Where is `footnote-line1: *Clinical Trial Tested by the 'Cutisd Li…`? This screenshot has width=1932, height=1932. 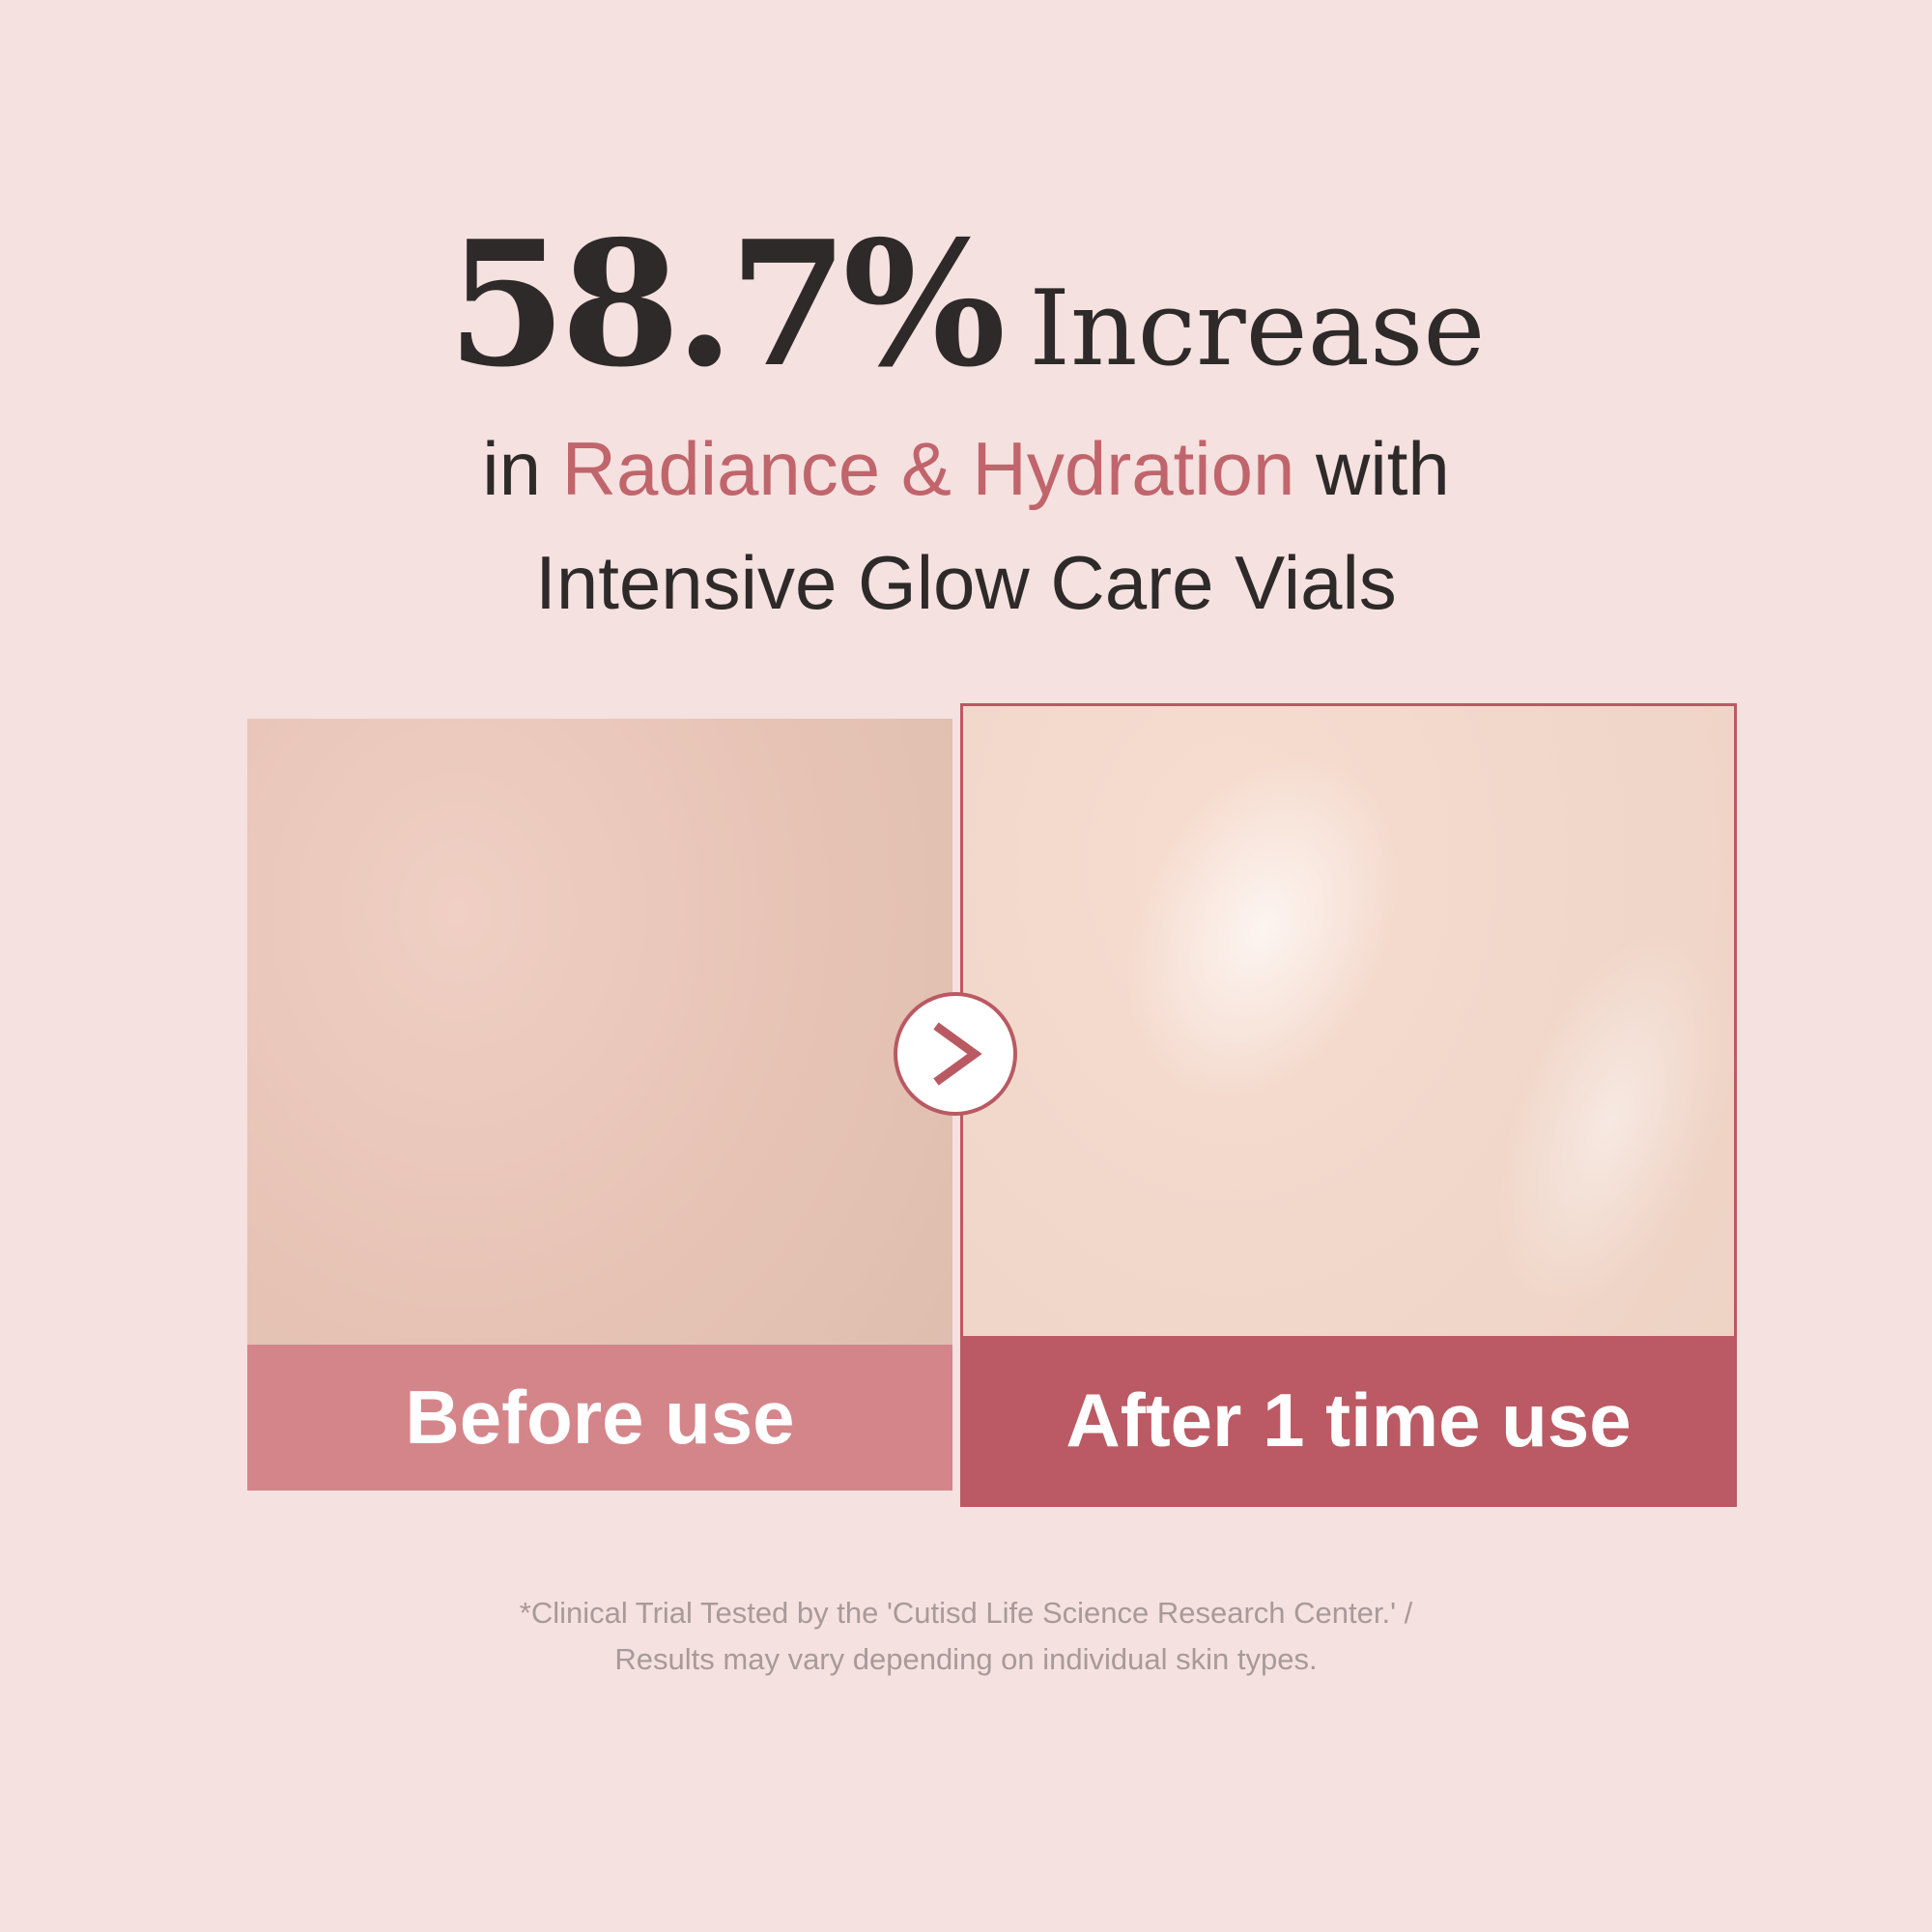
footnote-line1: *Clinical Trial Tested by the 'Cutisd Li… is located at coordinates (966, 1613).